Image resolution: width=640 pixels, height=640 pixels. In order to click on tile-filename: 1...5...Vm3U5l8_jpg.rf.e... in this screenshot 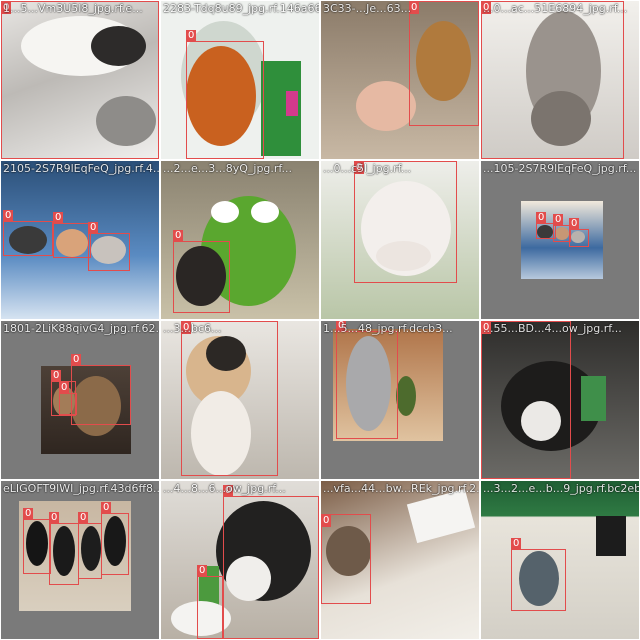, I will do `click(73, 8)`.